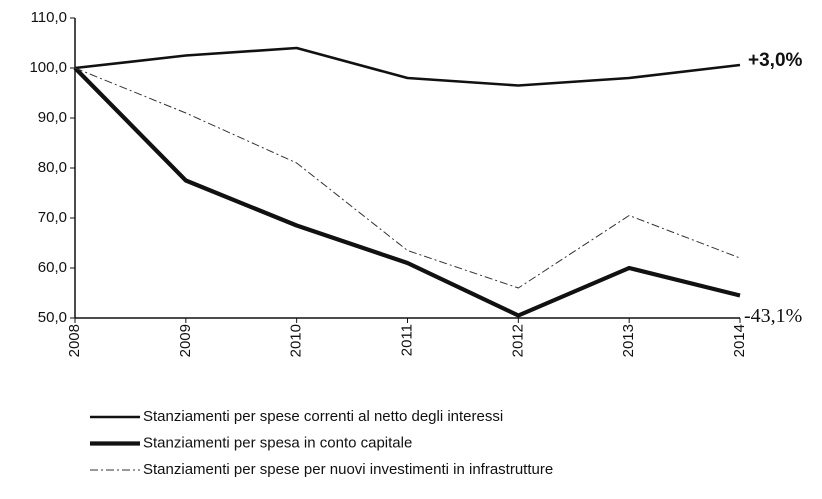 Image resolution: width=822 pixels, height=499 pixels. I want to click on x-tick-label: 2009, so click(185, 340).